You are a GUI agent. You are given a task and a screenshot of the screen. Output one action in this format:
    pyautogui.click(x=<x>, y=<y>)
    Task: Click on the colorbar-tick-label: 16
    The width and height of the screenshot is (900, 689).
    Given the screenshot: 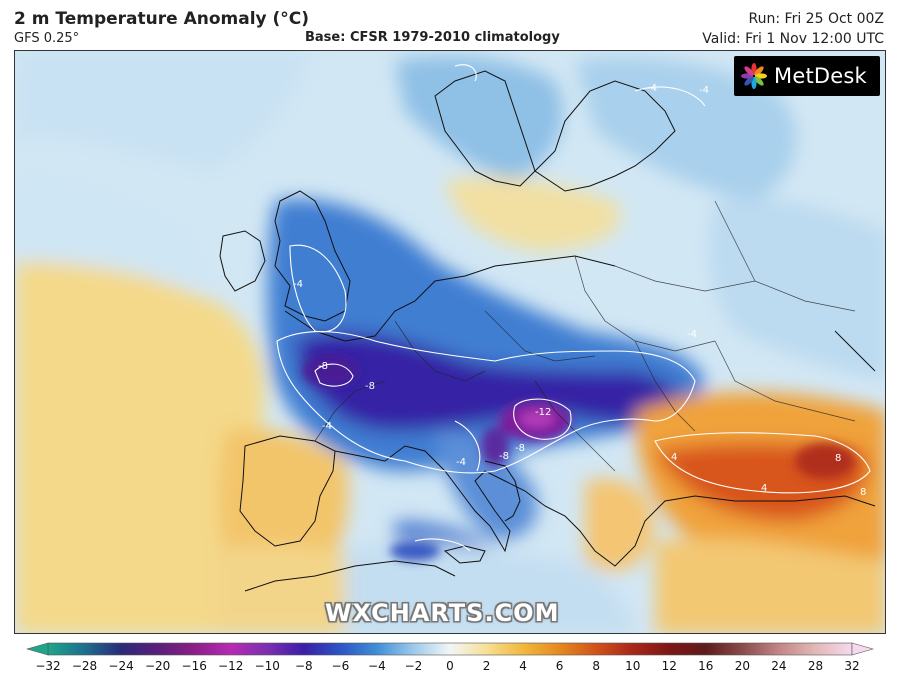 What is the action you would take?
    pyautogui.click(x=706, y=666)
    